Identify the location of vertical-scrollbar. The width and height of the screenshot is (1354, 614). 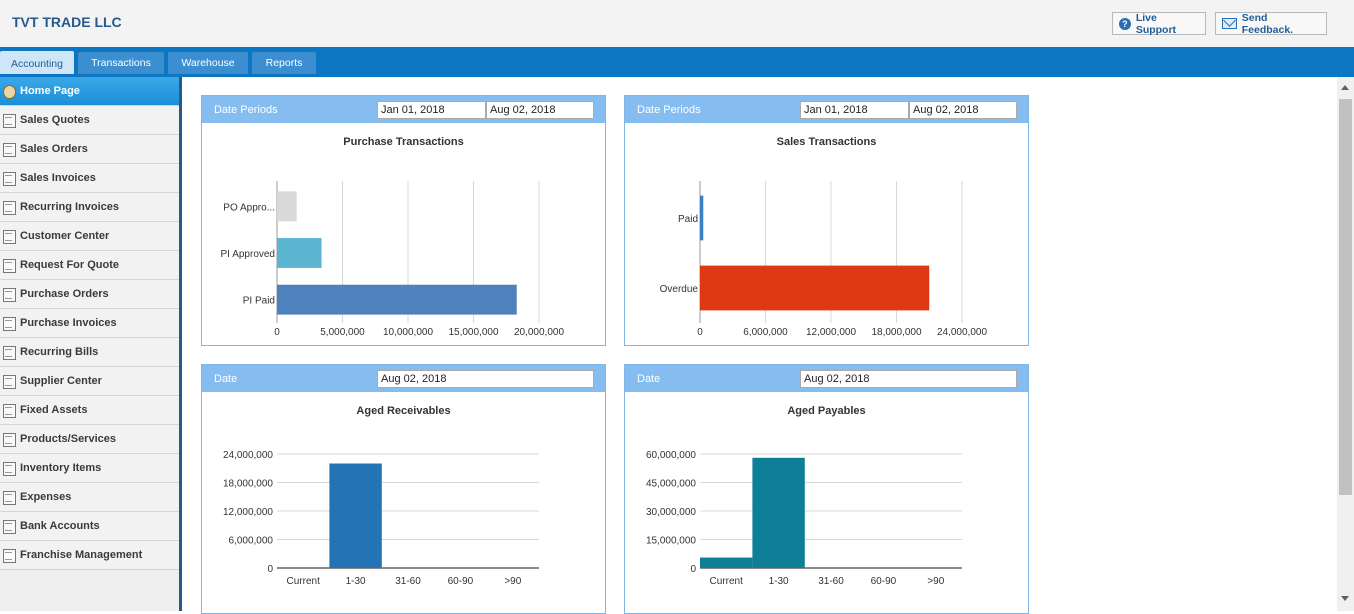
(1345, 344).